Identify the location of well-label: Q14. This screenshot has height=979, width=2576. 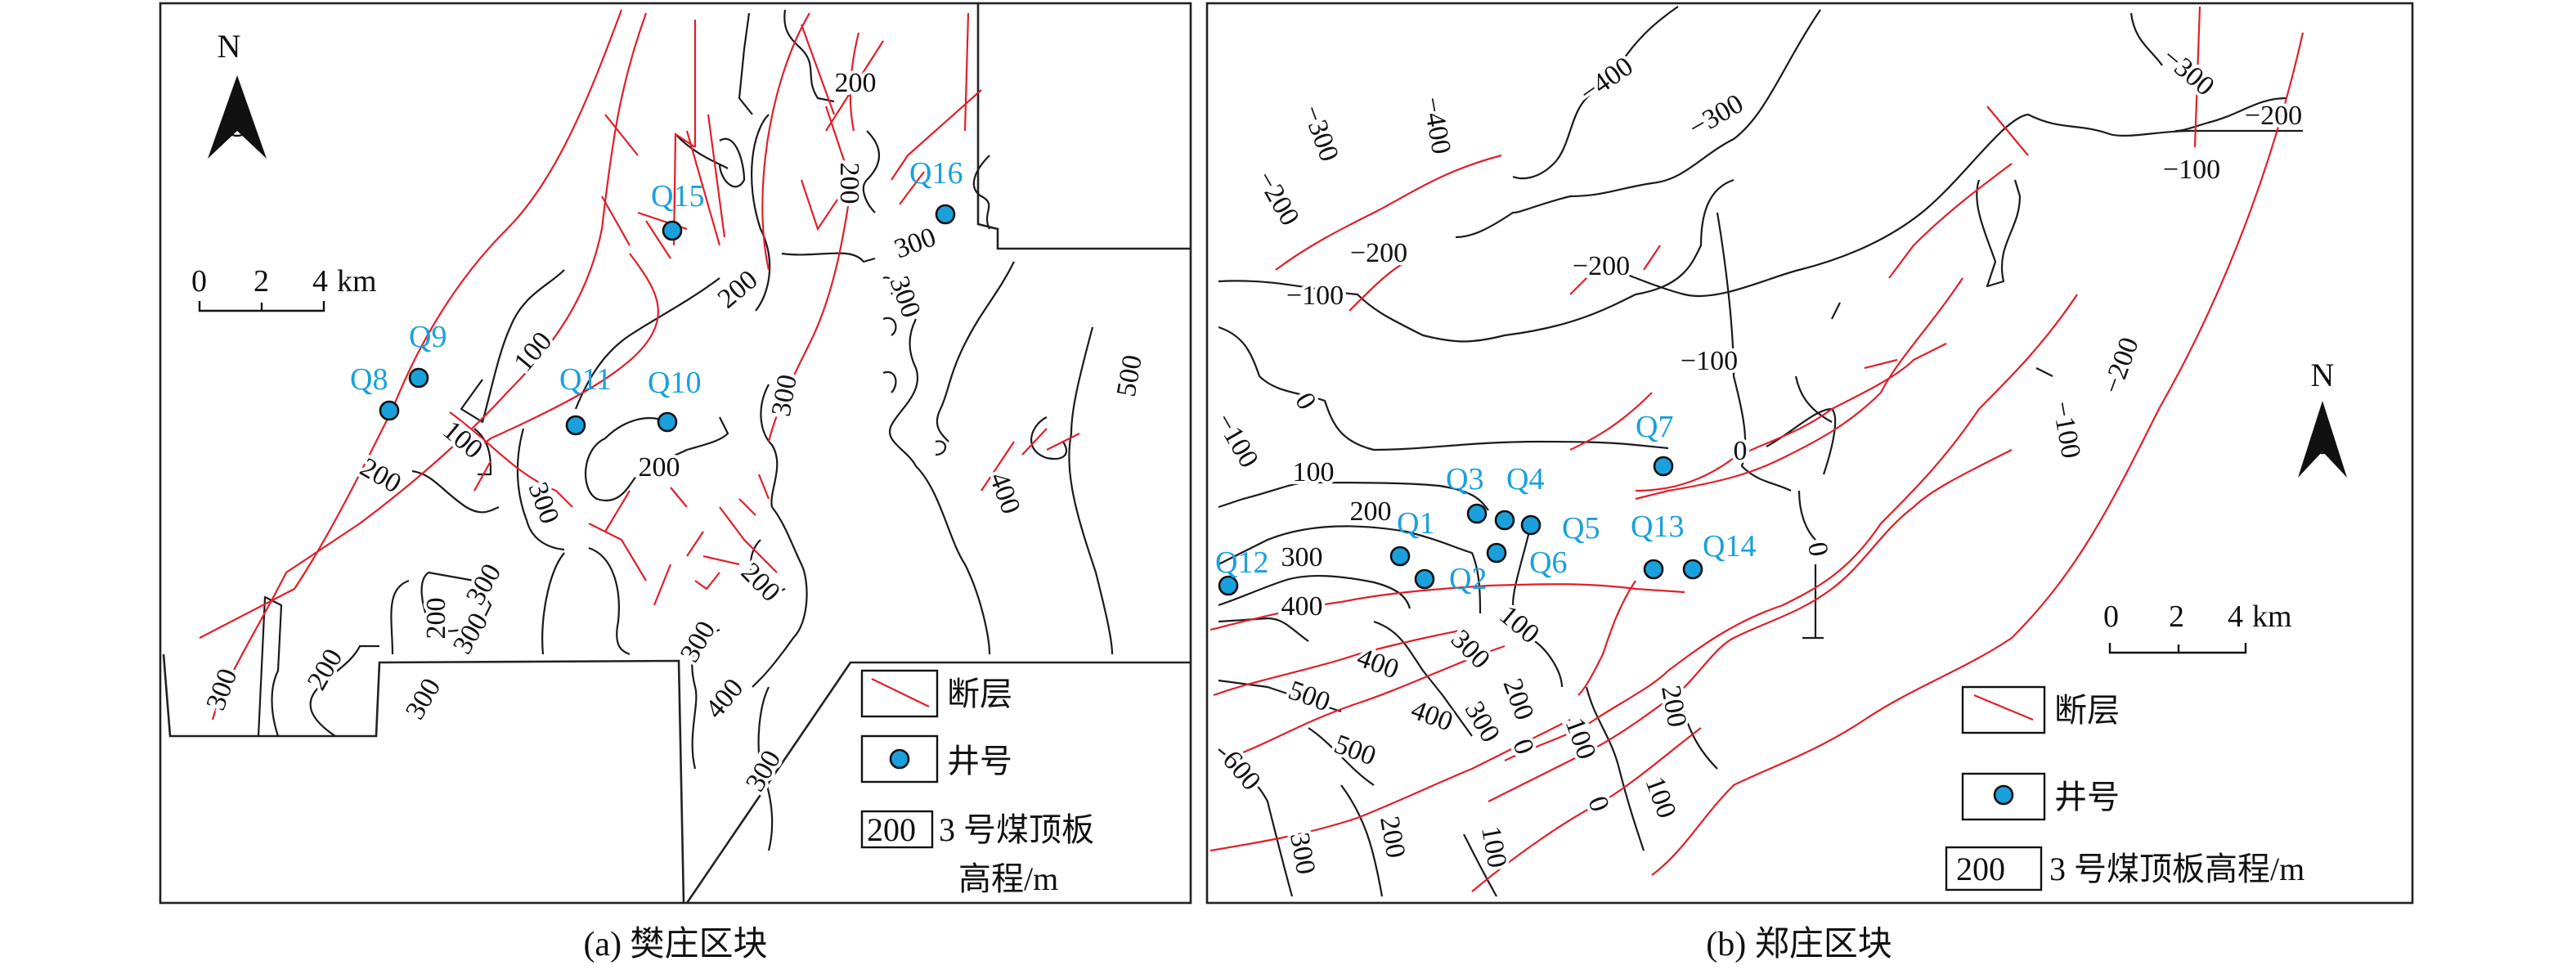
(1730, 546).